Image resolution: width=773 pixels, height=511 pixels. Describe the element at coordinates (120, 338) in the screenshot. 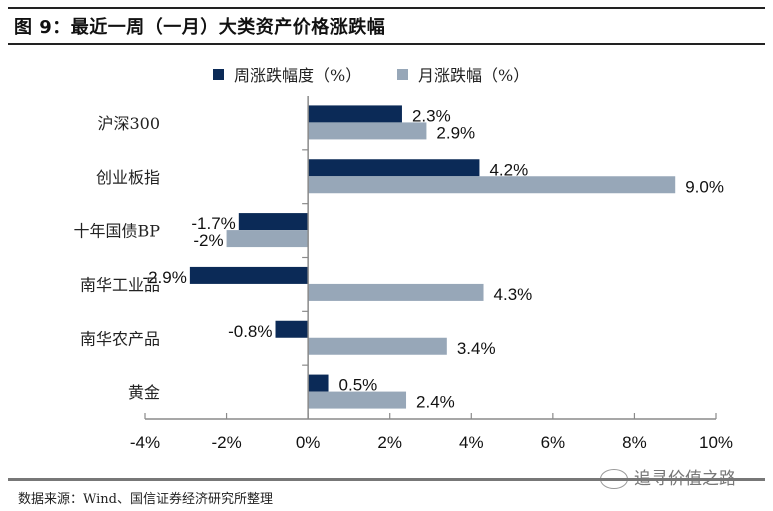

I see `category-label: 南华农产品` at that location.